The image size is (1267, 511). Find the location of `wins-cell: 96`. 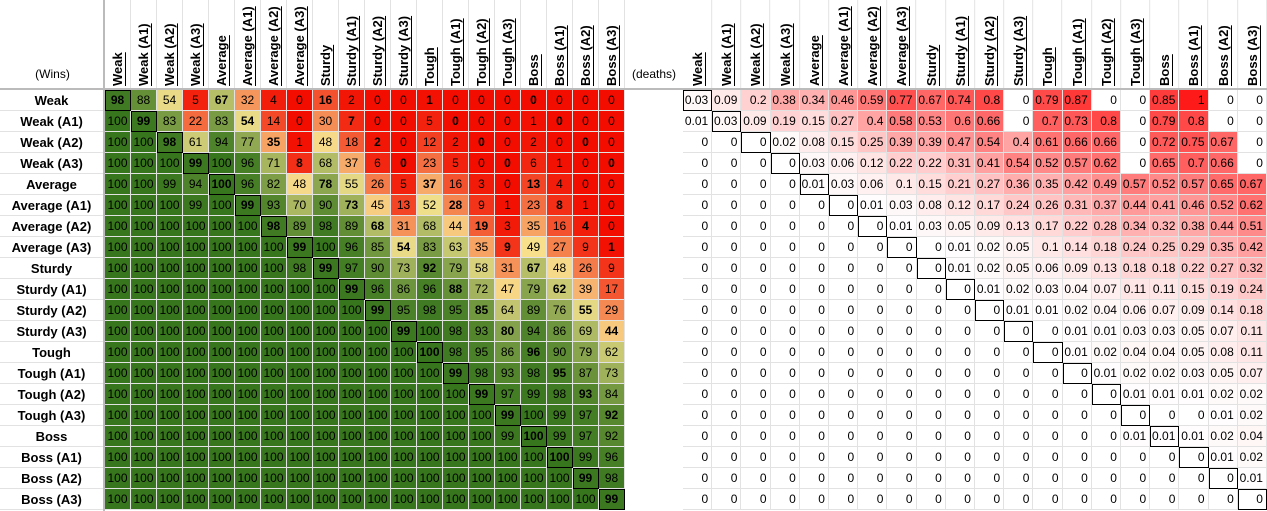

wins-cell: 96 is located at coordinates (352, 247).